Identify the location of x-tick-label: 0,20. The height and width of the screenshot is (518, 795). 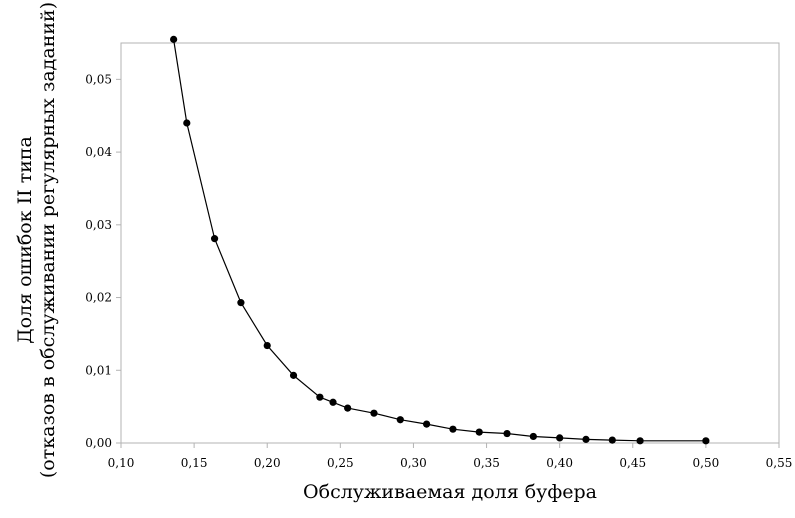
(267, 463).